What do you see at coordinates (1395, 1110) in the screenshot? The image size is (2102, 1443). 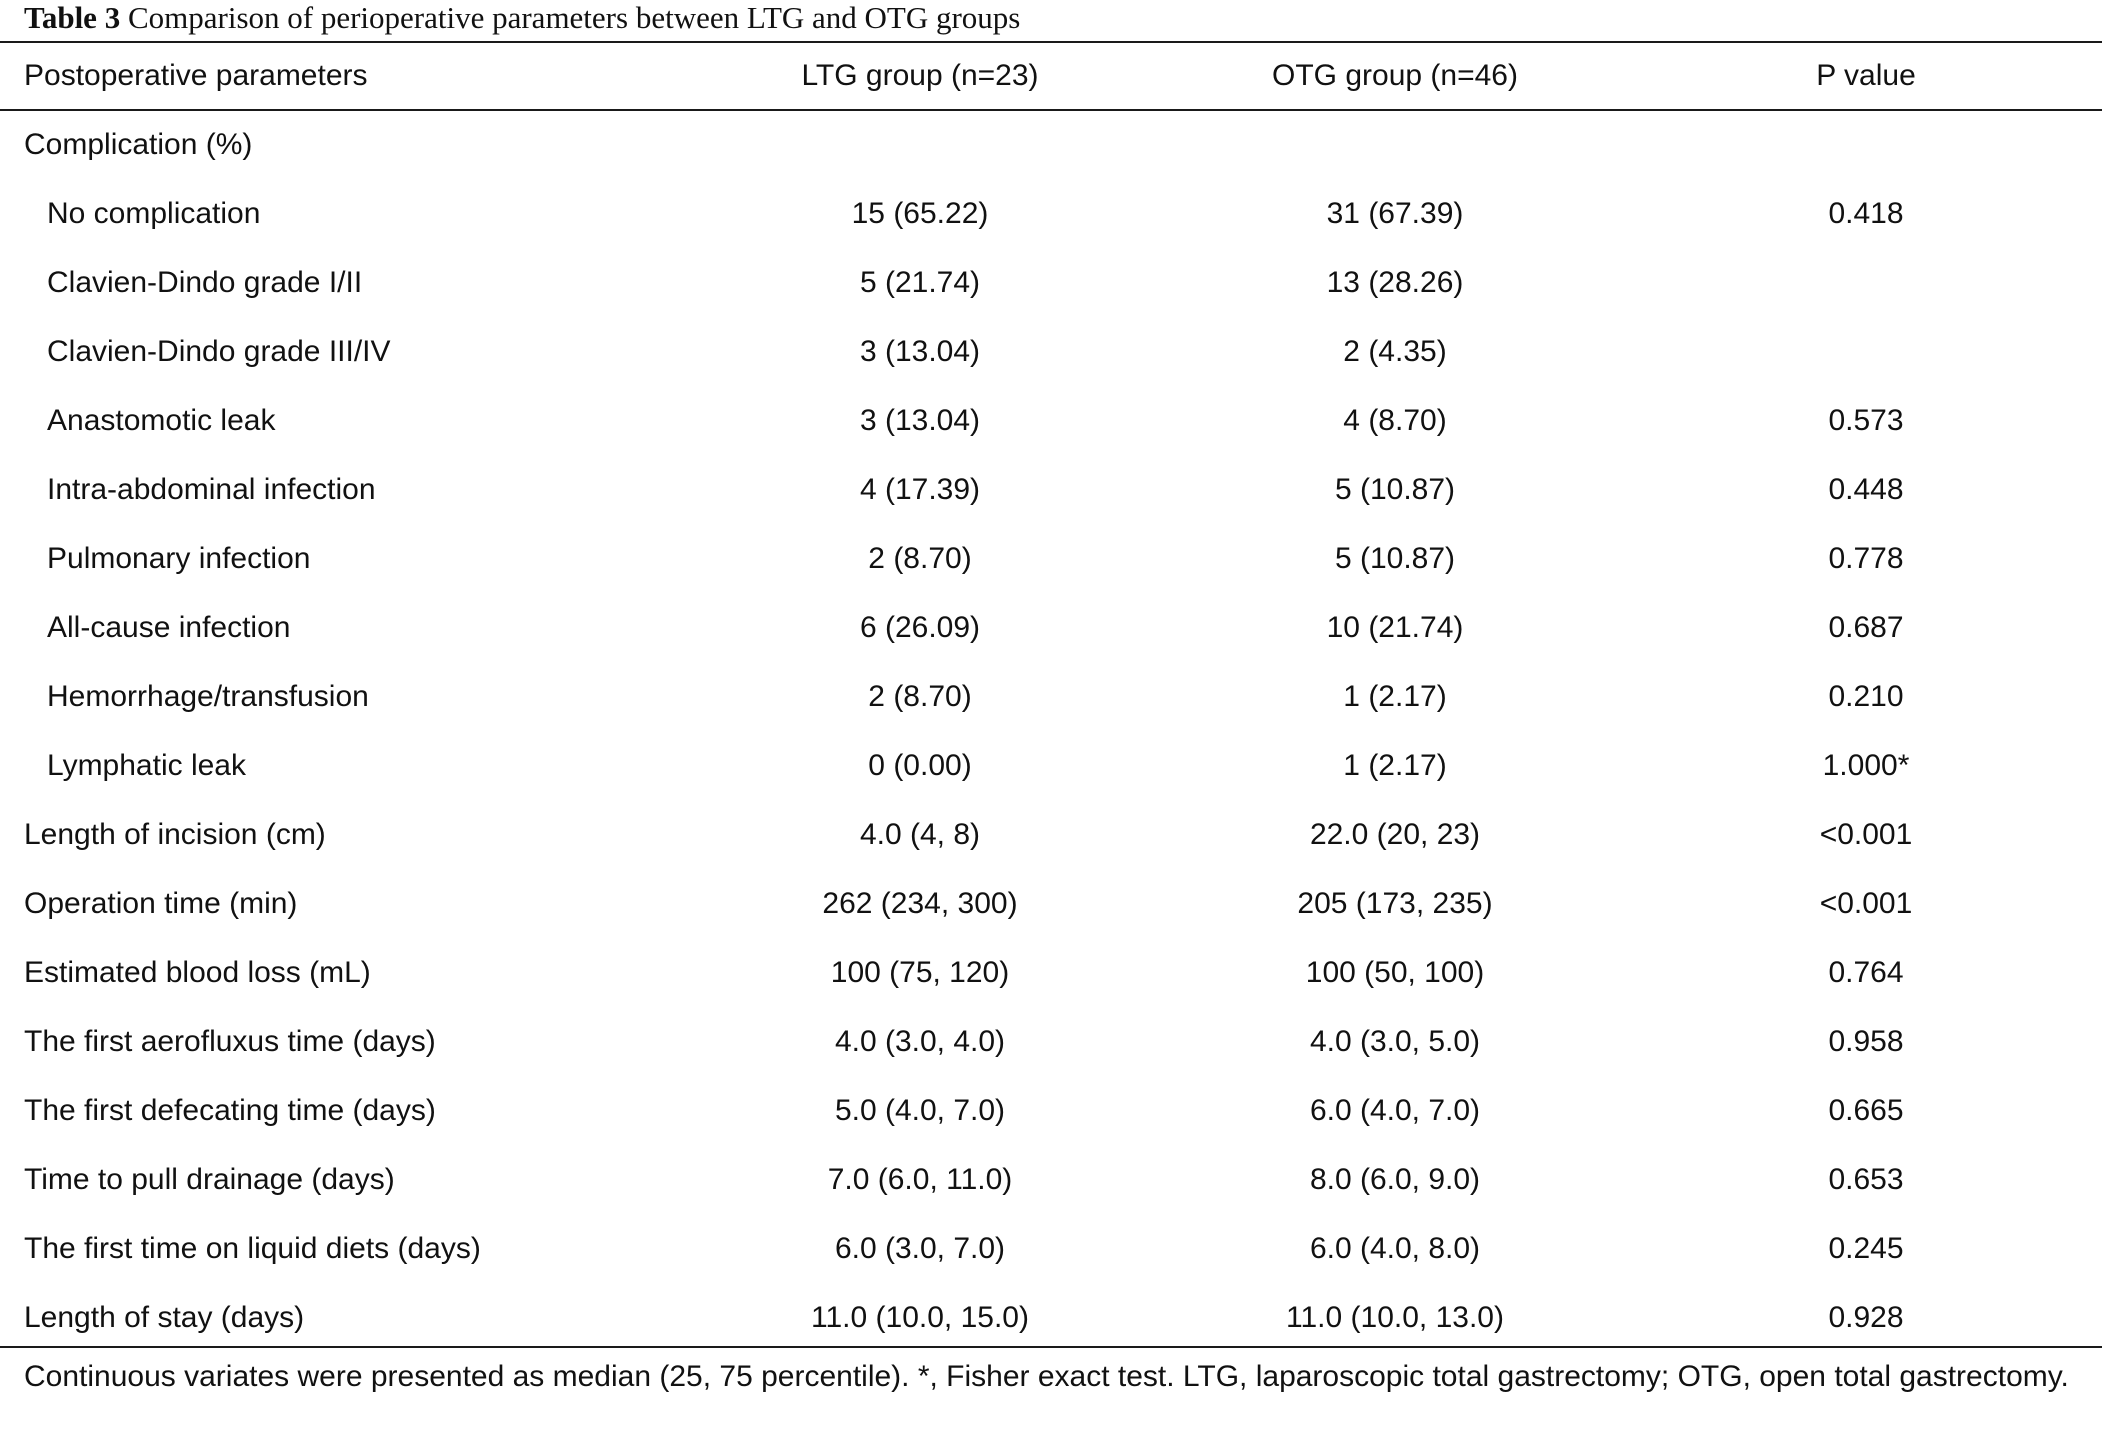 I see `otg-value: 6.0 (4.0, 7.0)` at bounding box center [1395, 1110].